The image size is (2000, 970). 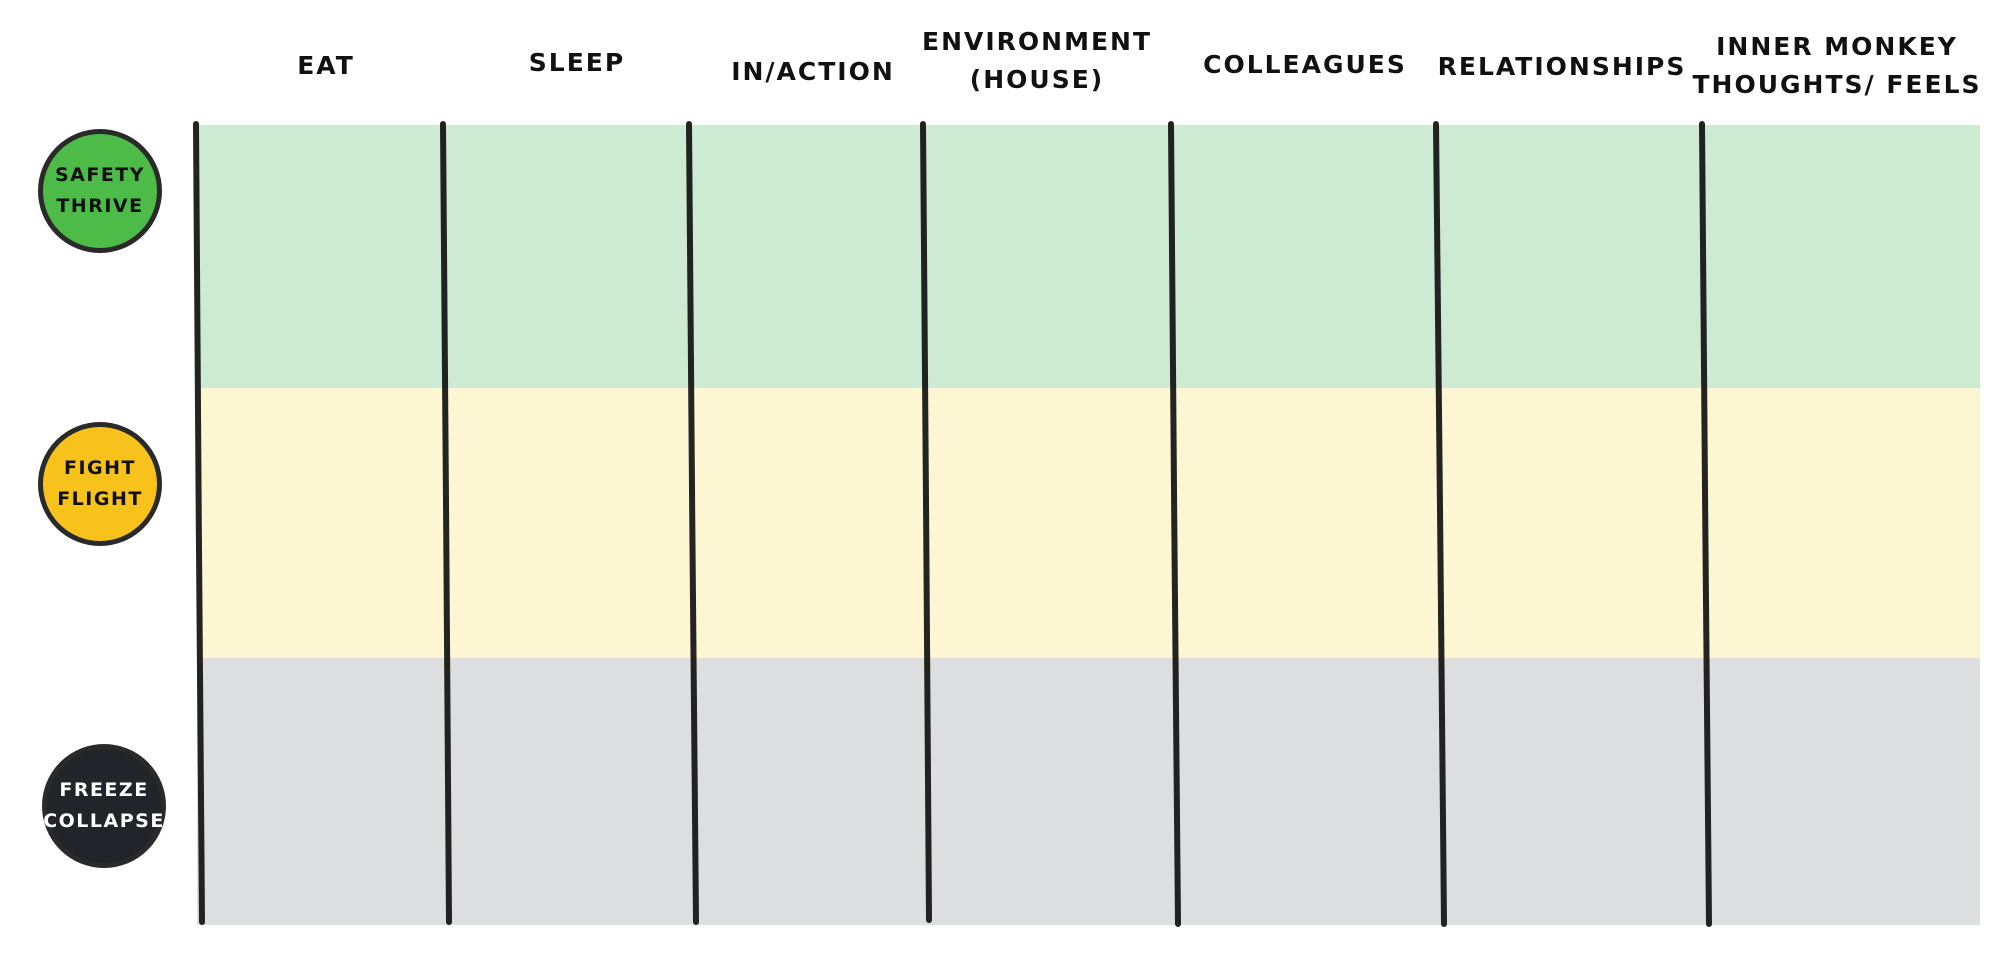 I want to click on column-header-sleep: SLEEP, so click(x=577, y=62).